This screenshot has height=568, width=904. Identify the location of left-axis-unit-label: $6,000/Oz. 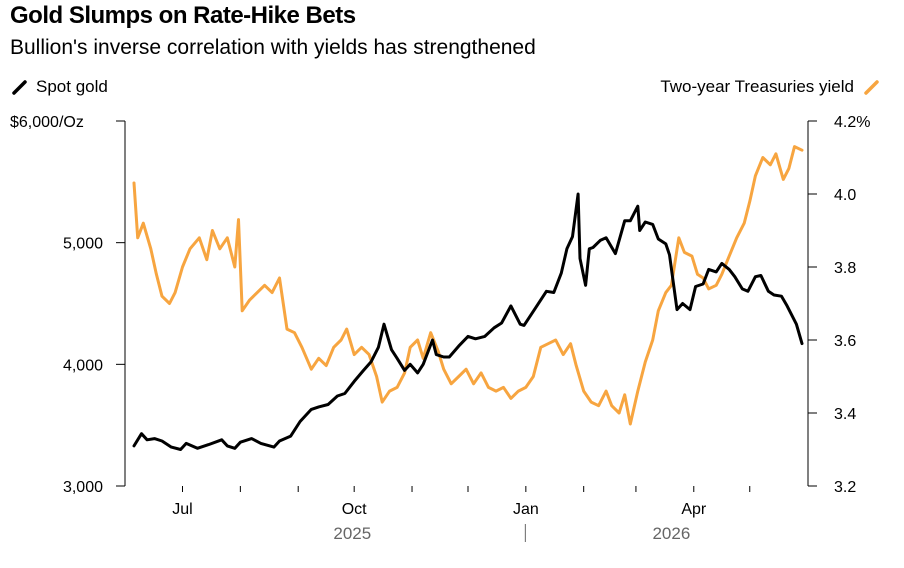
(47, 122).